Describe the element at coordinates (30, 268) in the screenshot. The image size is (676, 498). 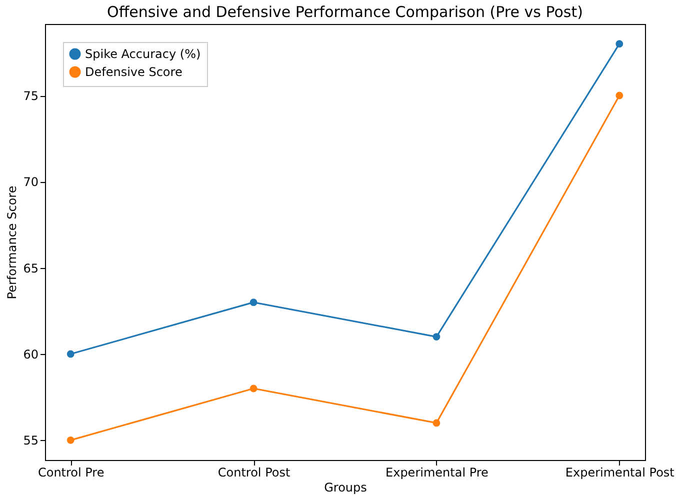
I see `y-tick-label: 65` at that location.